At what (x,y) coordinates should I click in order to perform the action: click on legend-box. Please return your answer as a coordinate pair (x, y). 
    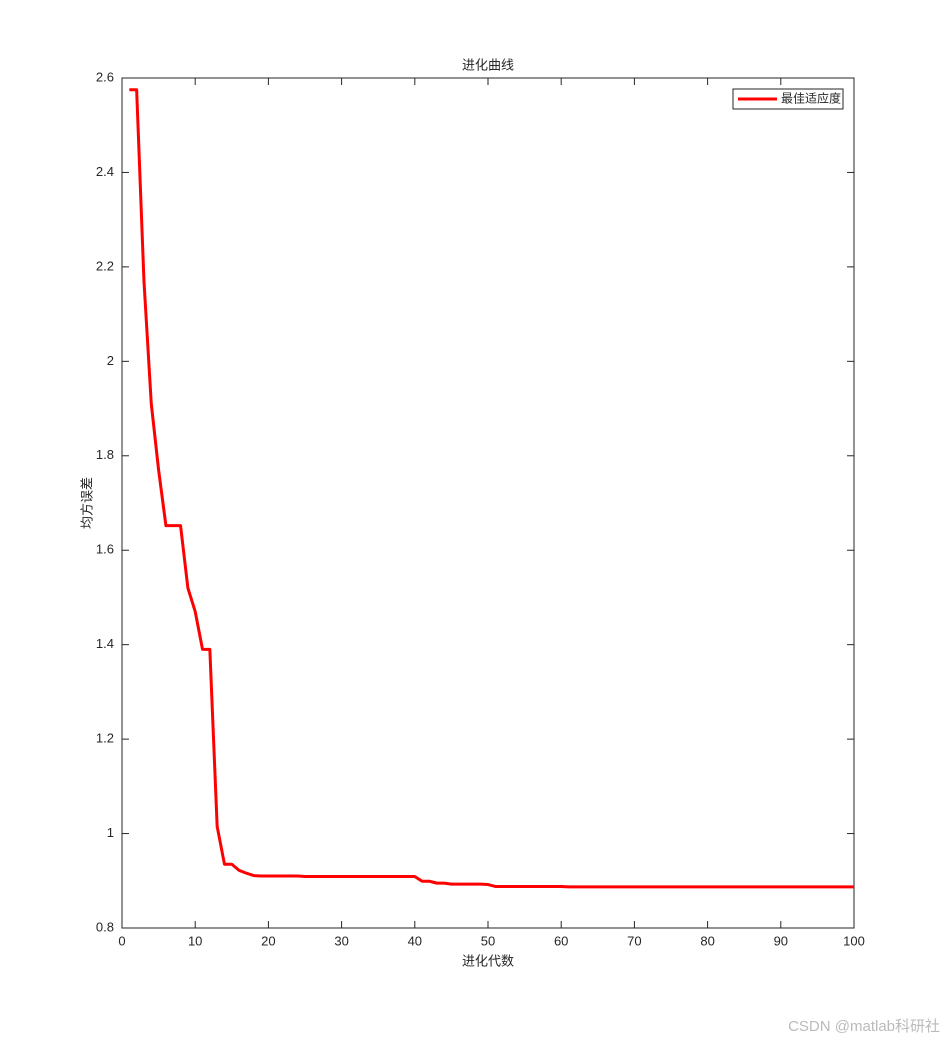
    Looking at the image, I should click on (788, 99).